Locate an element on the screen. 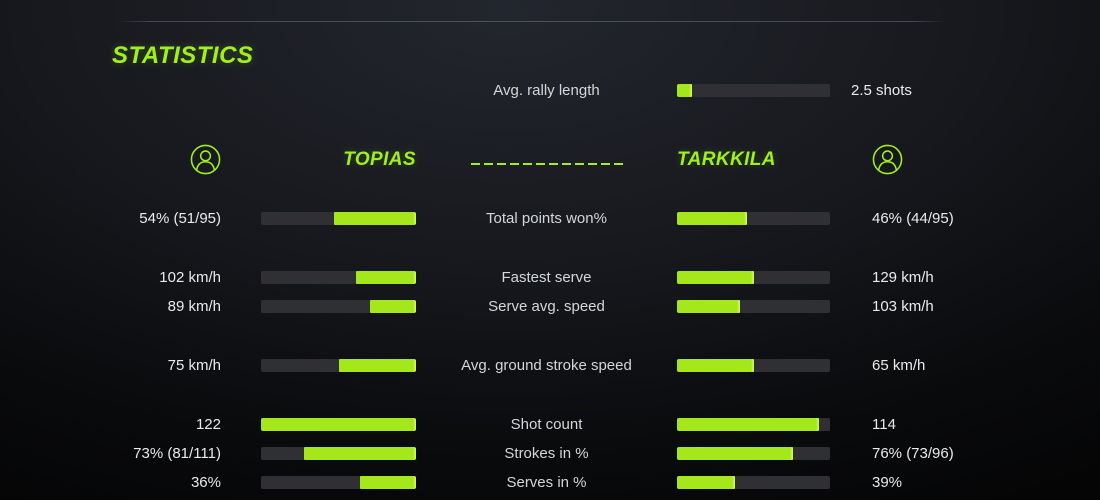 Image resolution: width=1100 pixels, height=500 pixels. stat-row-fastest-serve: 102 km/h Fastest serve 129 km/h is located at coordinates (550, 277).